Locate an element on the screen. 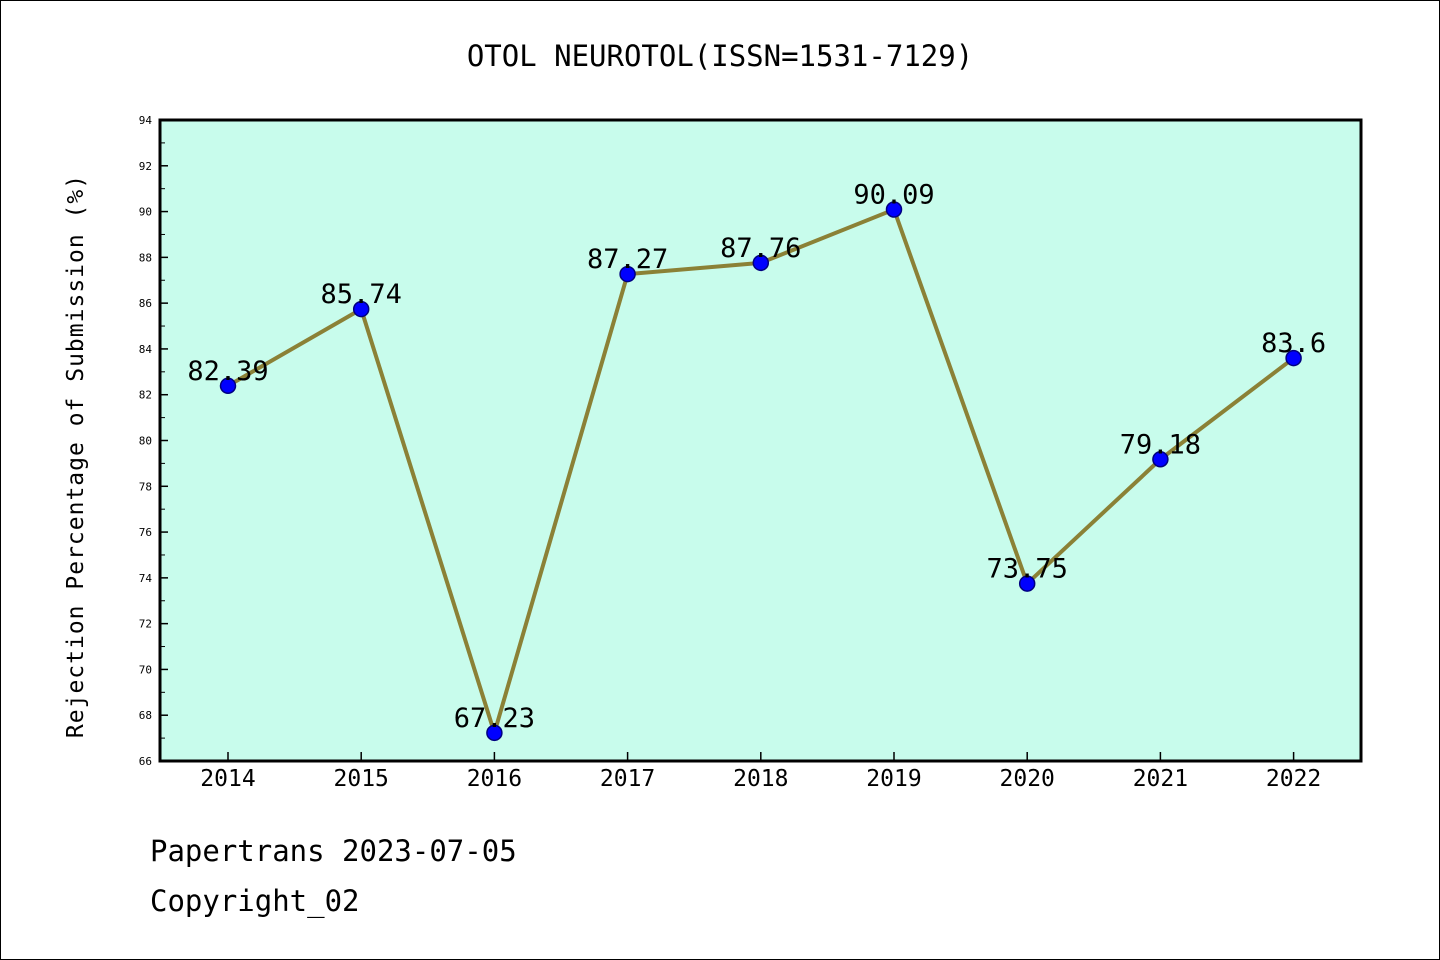  x-axis: 2014 2015 2016 2017 2018 2019 2020 2021 2022 is located at coordinates (760, 772).